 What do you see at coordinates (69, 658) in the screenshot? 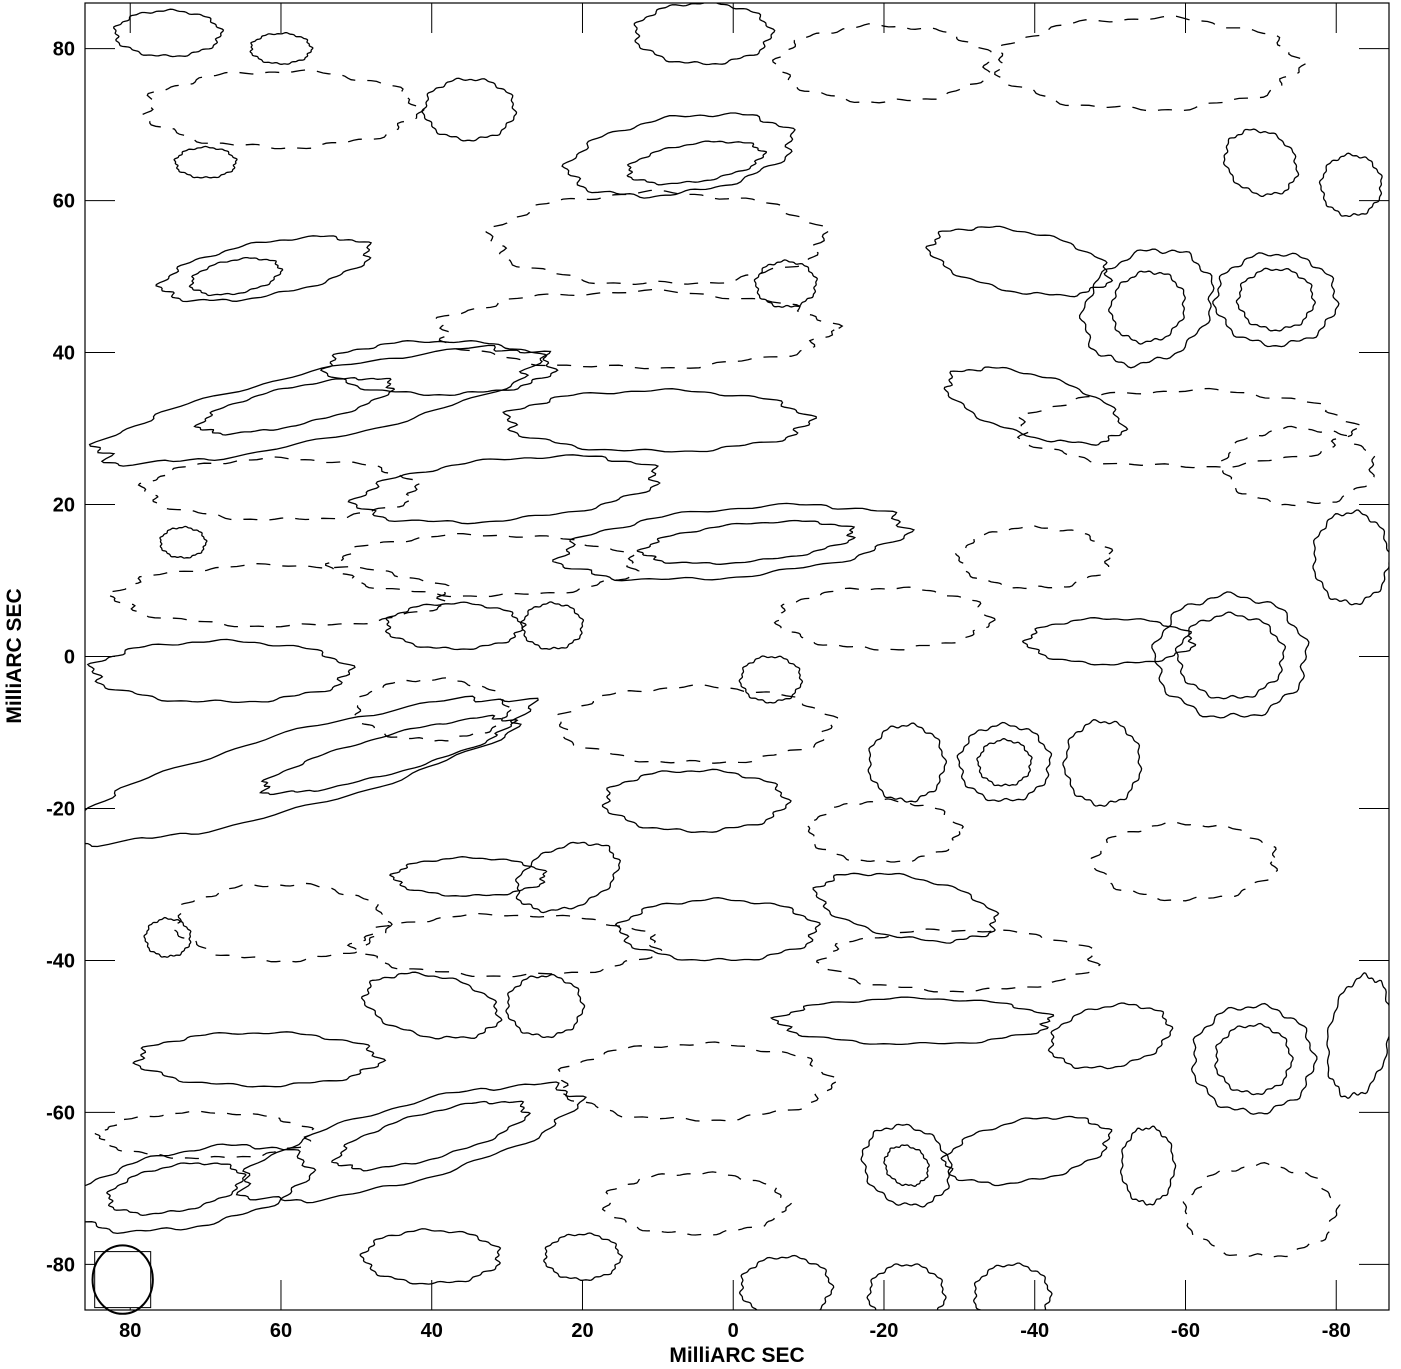
I see `y-tick-label: 0` at bounding box center [69, 658].